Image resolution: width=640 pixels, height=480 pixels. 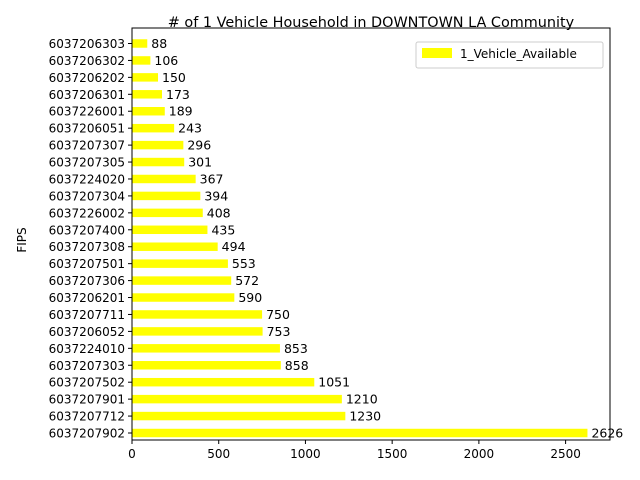 I want to click on data-label: 150, so click(x=174, y=77).